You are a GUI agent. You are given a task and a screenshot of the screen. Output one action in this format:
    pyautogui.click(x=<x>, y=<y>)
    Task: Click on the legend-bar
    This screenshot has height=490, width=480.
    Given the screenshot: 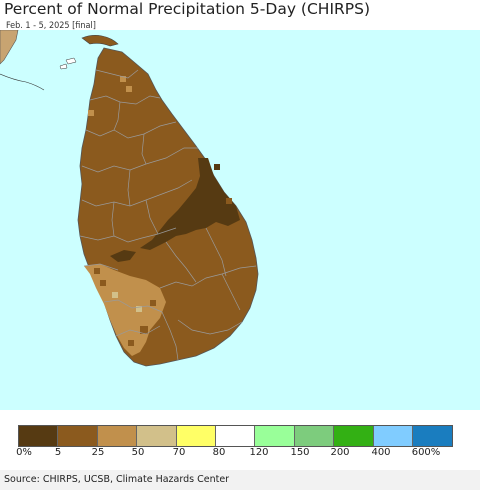 What is the action you would take?
    pyautogui.click(x=236, y=436)
    